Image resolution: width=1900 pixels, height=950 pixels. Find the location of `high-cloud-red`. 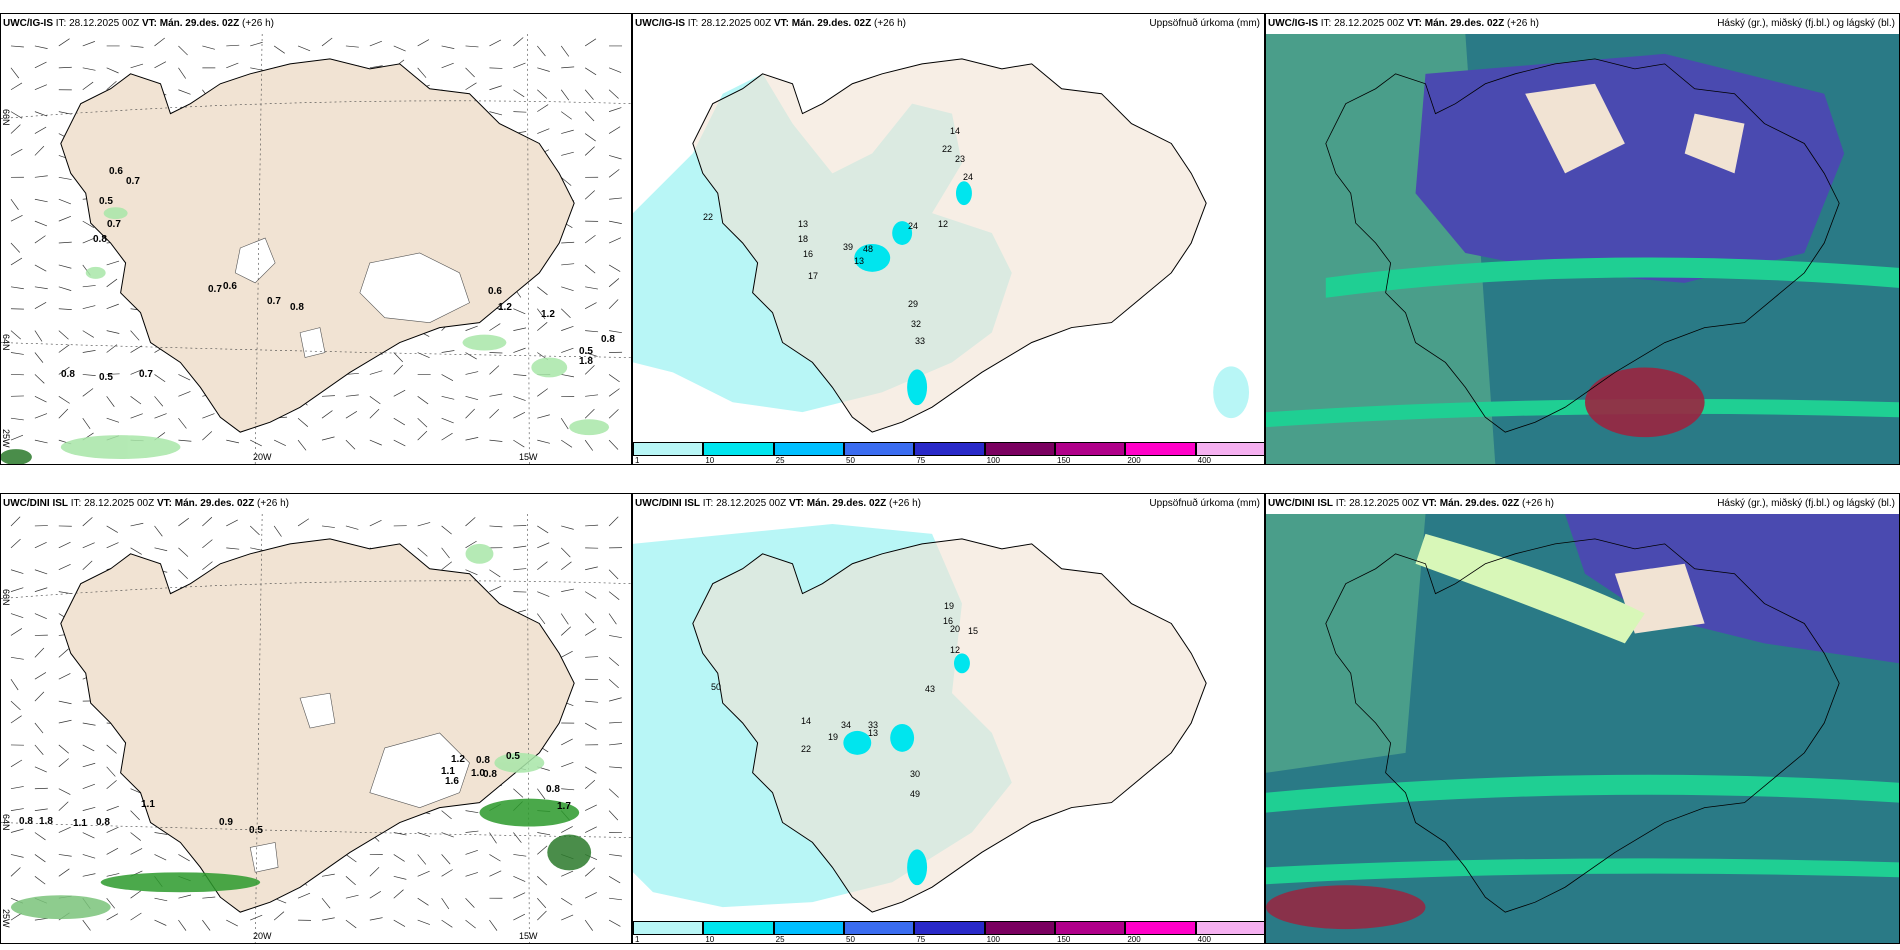

high-cloud-red is located at coordinates (1346, 907).